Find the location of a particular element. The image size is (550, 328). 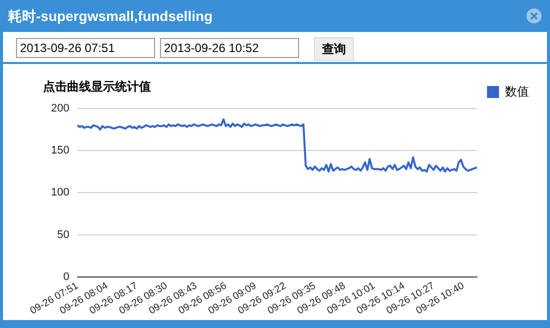

y-tick-label: 150 is located at coordinates (60, 150).